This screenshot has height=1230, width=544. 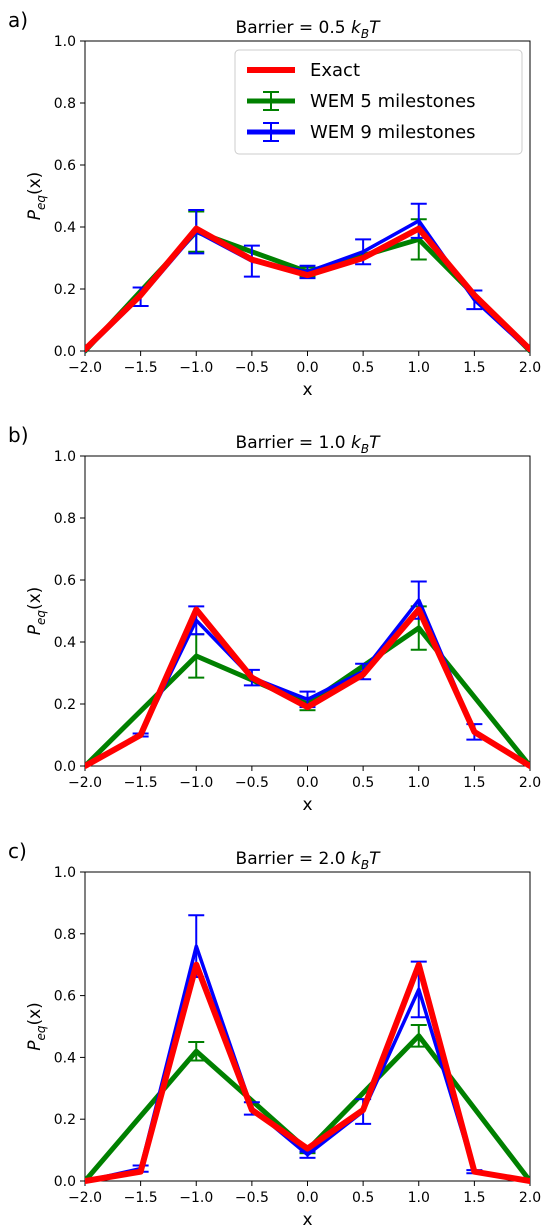 I want to click on legend: Exact WEM 5 milestones WEM 9 milestones, so click(x=378, y=102).